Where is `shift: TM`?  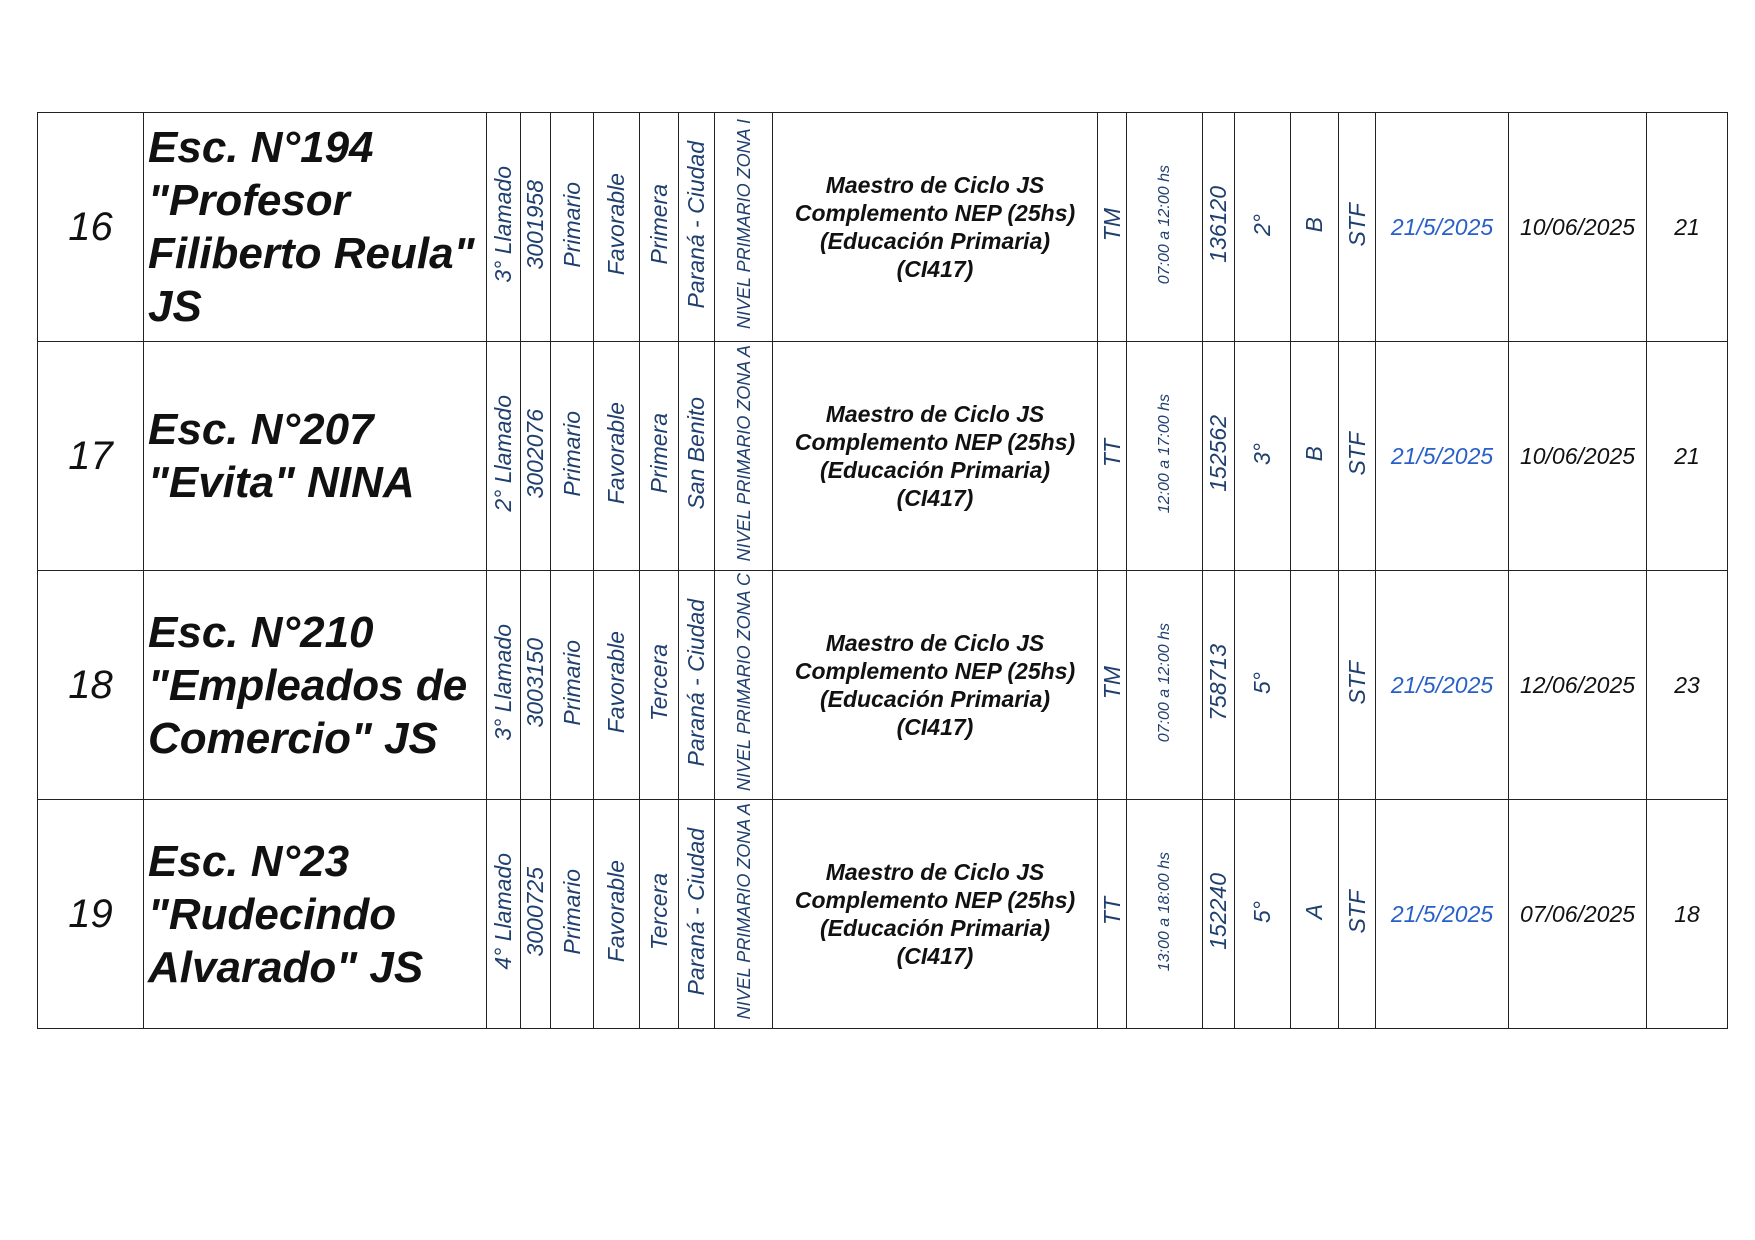
shift: TM is located at coordinates (1111, 682).